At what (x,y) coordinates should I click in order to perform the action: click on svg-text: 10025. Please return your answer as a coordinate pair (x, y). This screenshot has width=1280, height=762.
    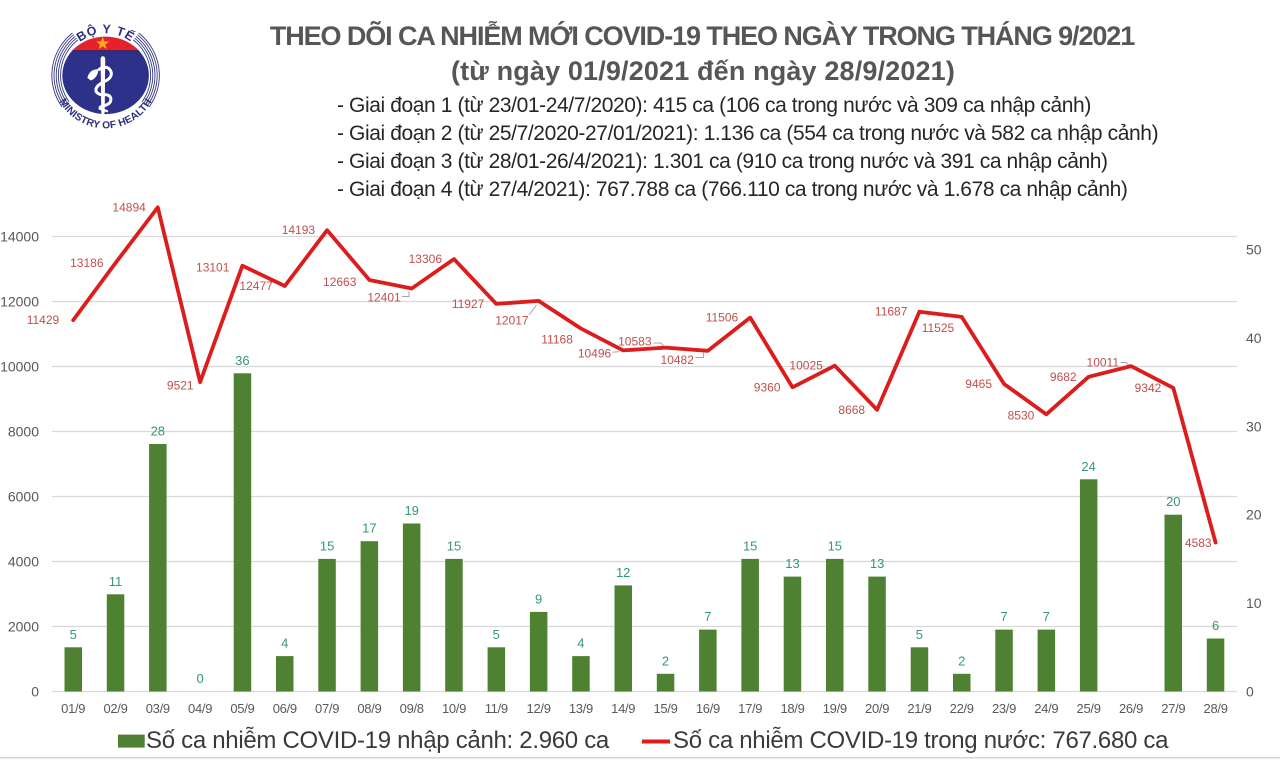
    Looking at the image, I should click on (806, 366).